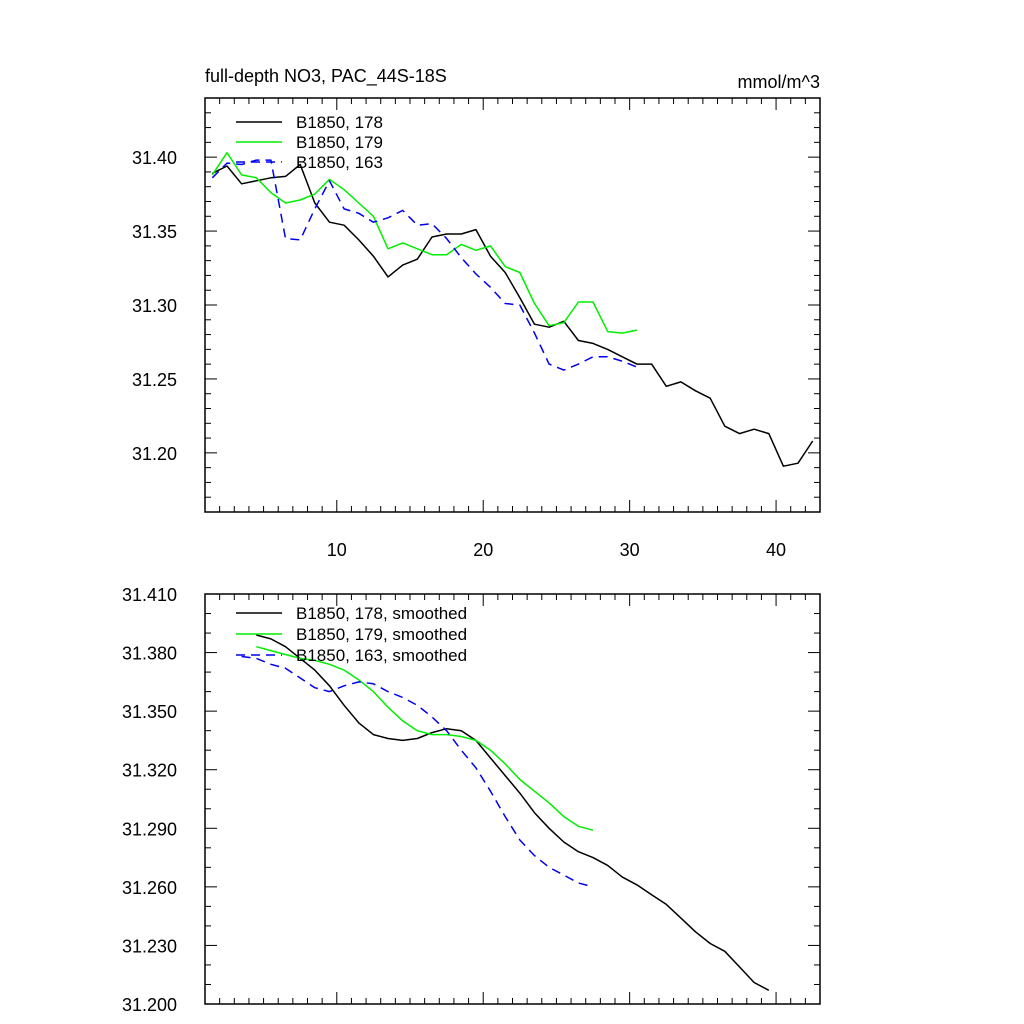 Image resolution: width=1024 pixels, height=1024 pixels. I want to click on legend-label: B1850, 179, smoothed, so click(381, 634).